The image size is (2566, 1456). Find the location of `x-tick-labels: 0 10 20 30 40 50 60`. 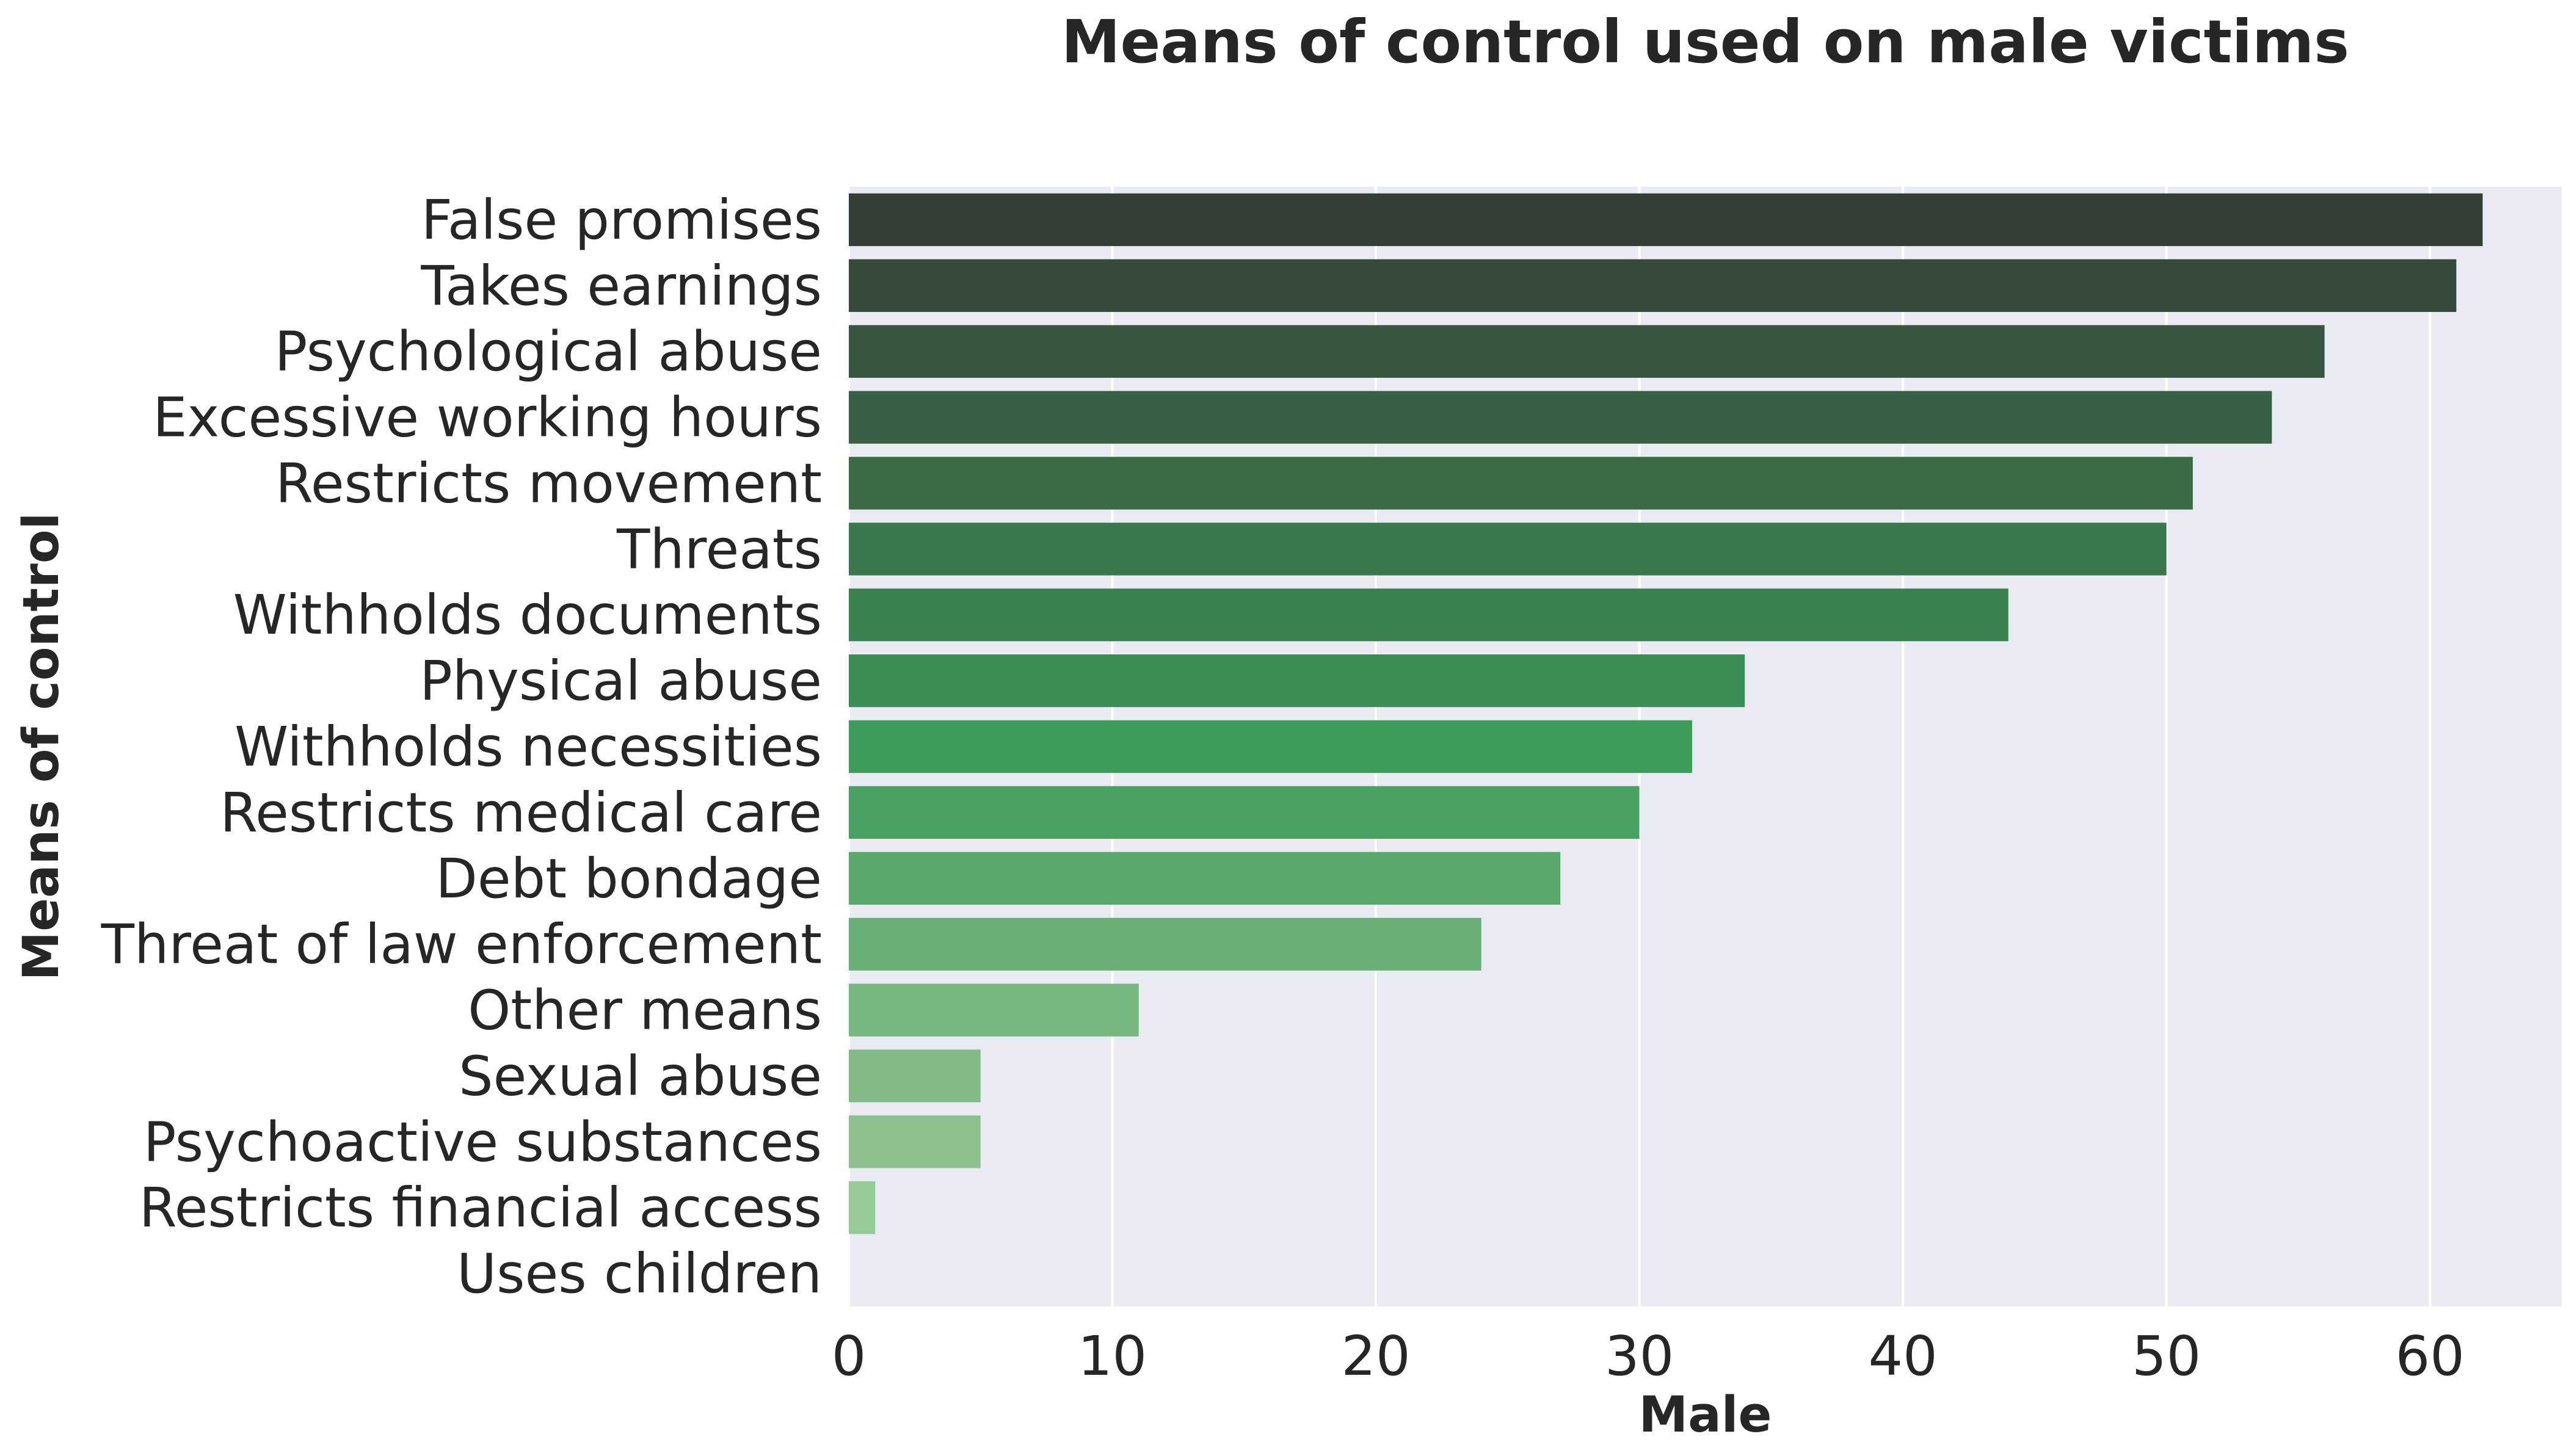

x-tick-labels: 0 10 20 30 40 50 60 is located at coordinates (1648, 1356).